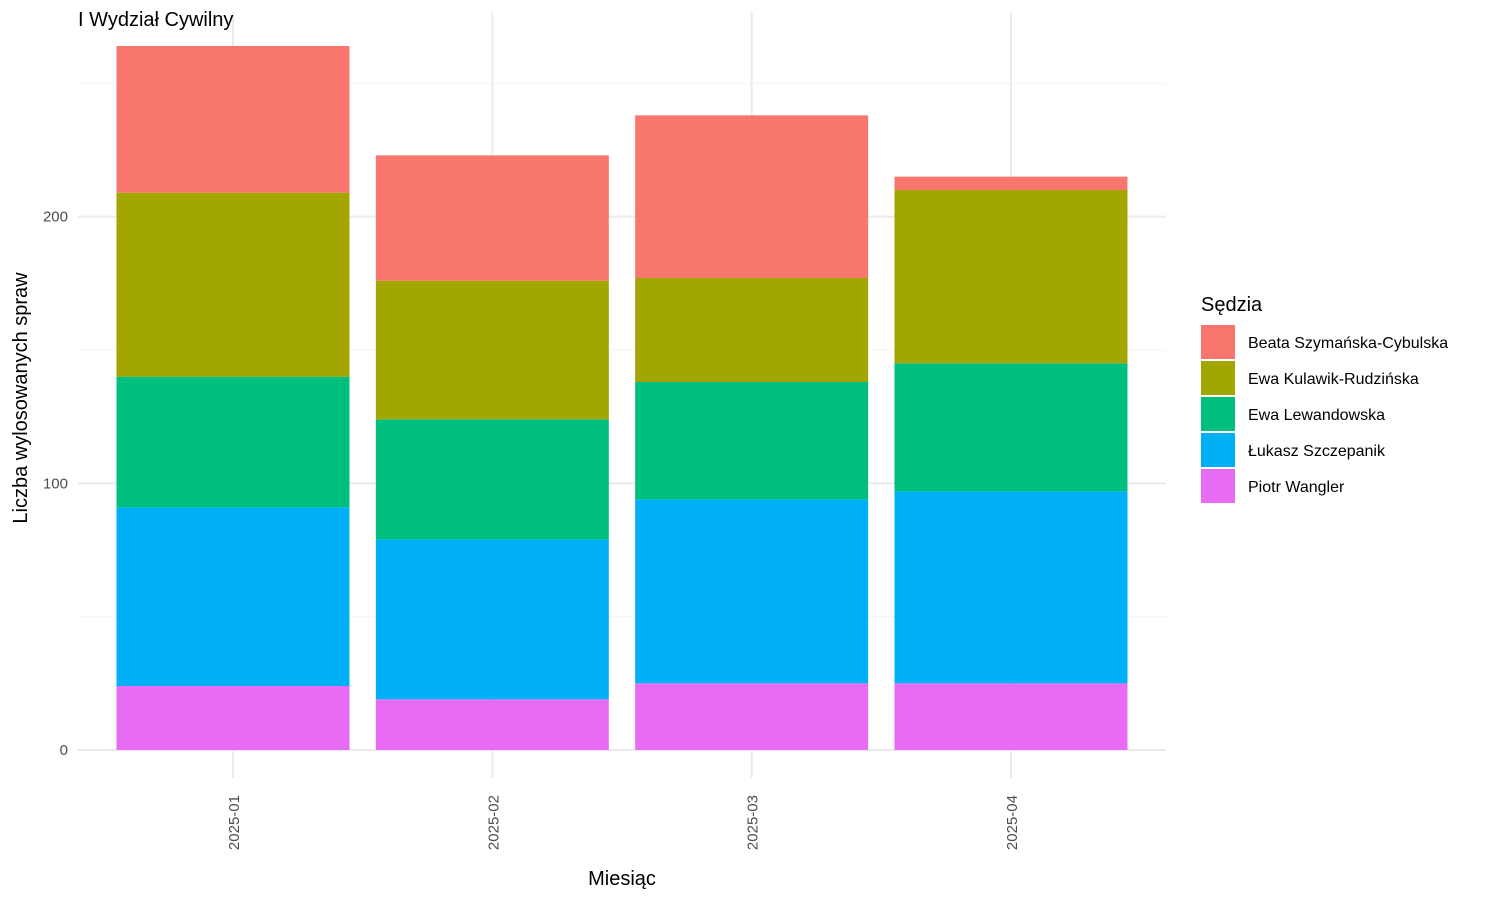 Image resolution: width=1500 pixels, height=900 pixels. Describe the element at coordinates (622, 879) in the screenshot. I see `x-axis-title: Miesiąc` at that location.